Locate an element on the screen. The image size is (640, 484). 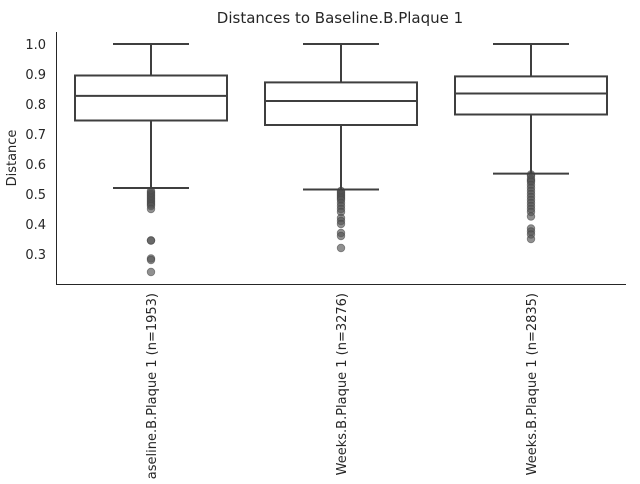
x-tick-label: Baseline.B.Plaque 1 (n=1953) is located at coordinates (152, 386).